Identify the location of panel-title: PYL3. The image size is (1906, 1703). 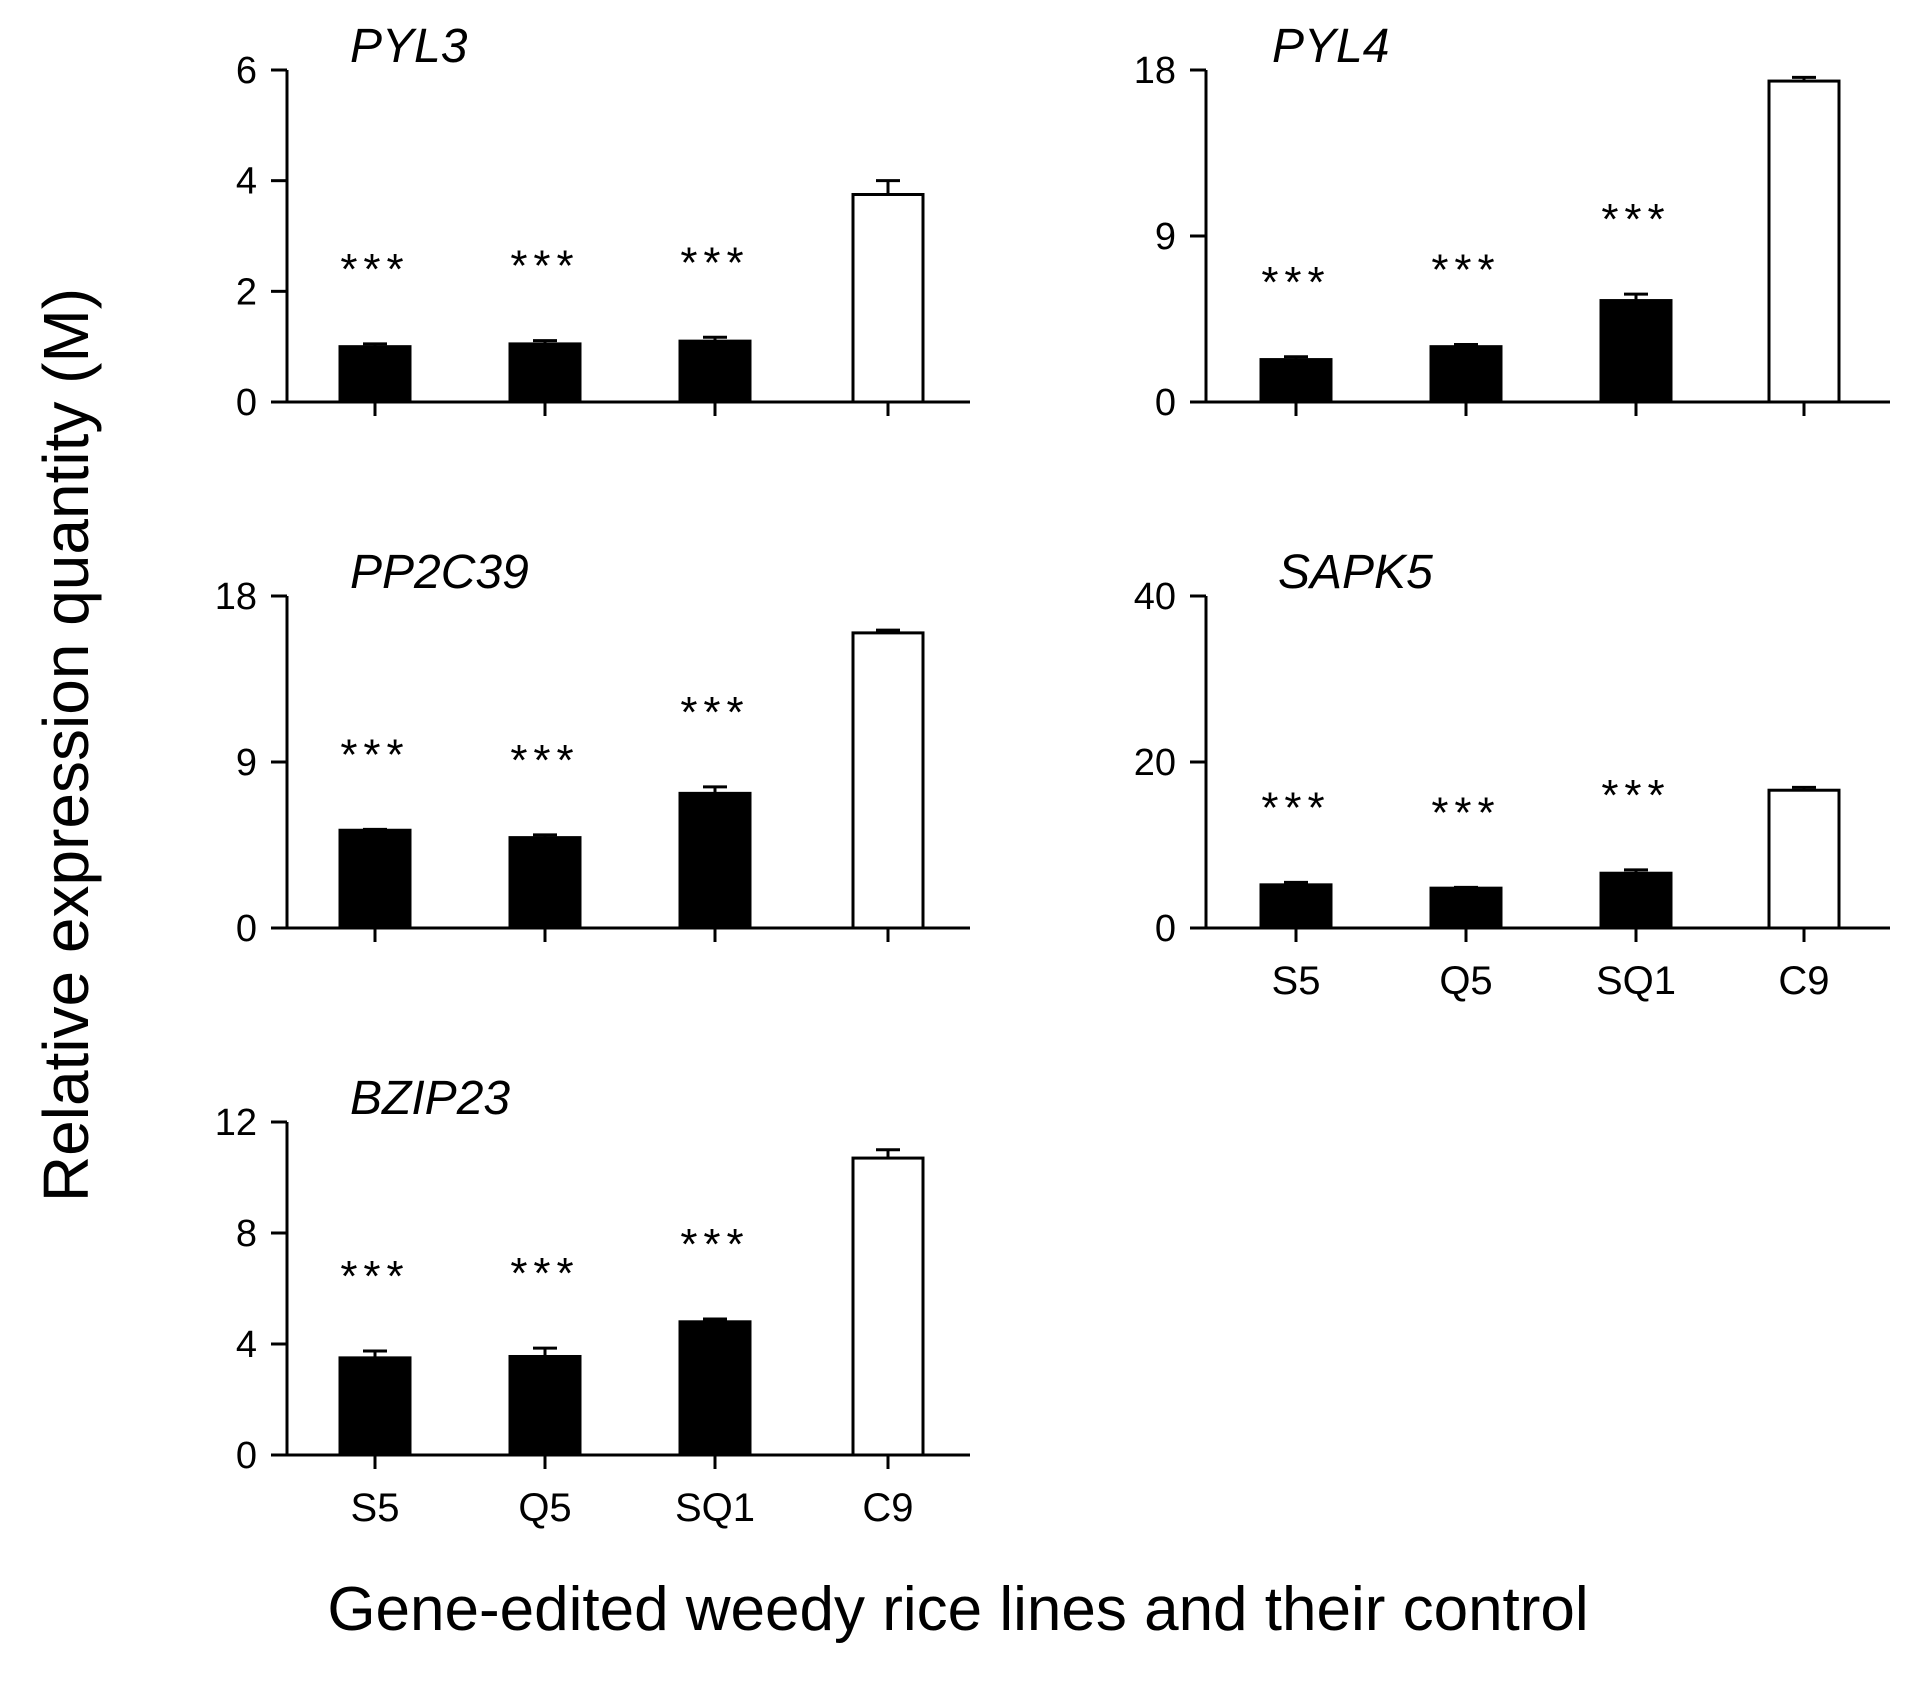
(409, 46).